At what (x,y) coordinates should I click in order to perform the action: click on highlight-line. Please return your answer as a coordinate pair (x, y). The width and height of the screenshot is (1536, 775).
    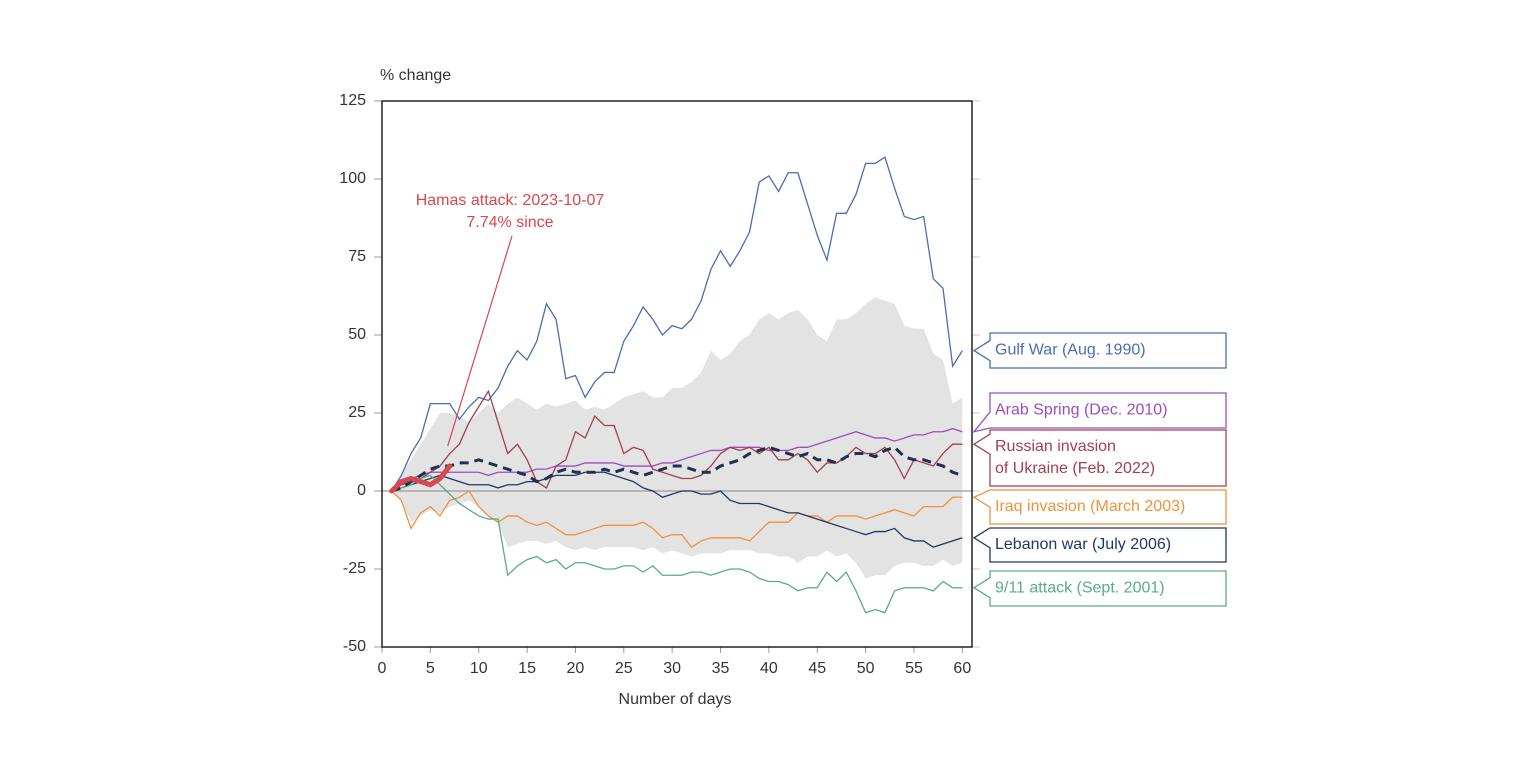
    Looking at the image, I should click on (421, 478).